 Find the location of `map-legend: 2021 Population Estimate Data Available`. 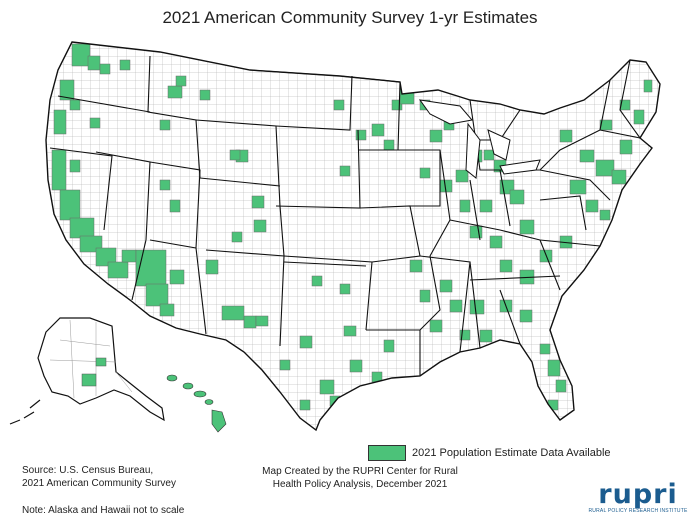

map-legend: 2021 Population Estimate Data Available is located at coordinates (489, 453).